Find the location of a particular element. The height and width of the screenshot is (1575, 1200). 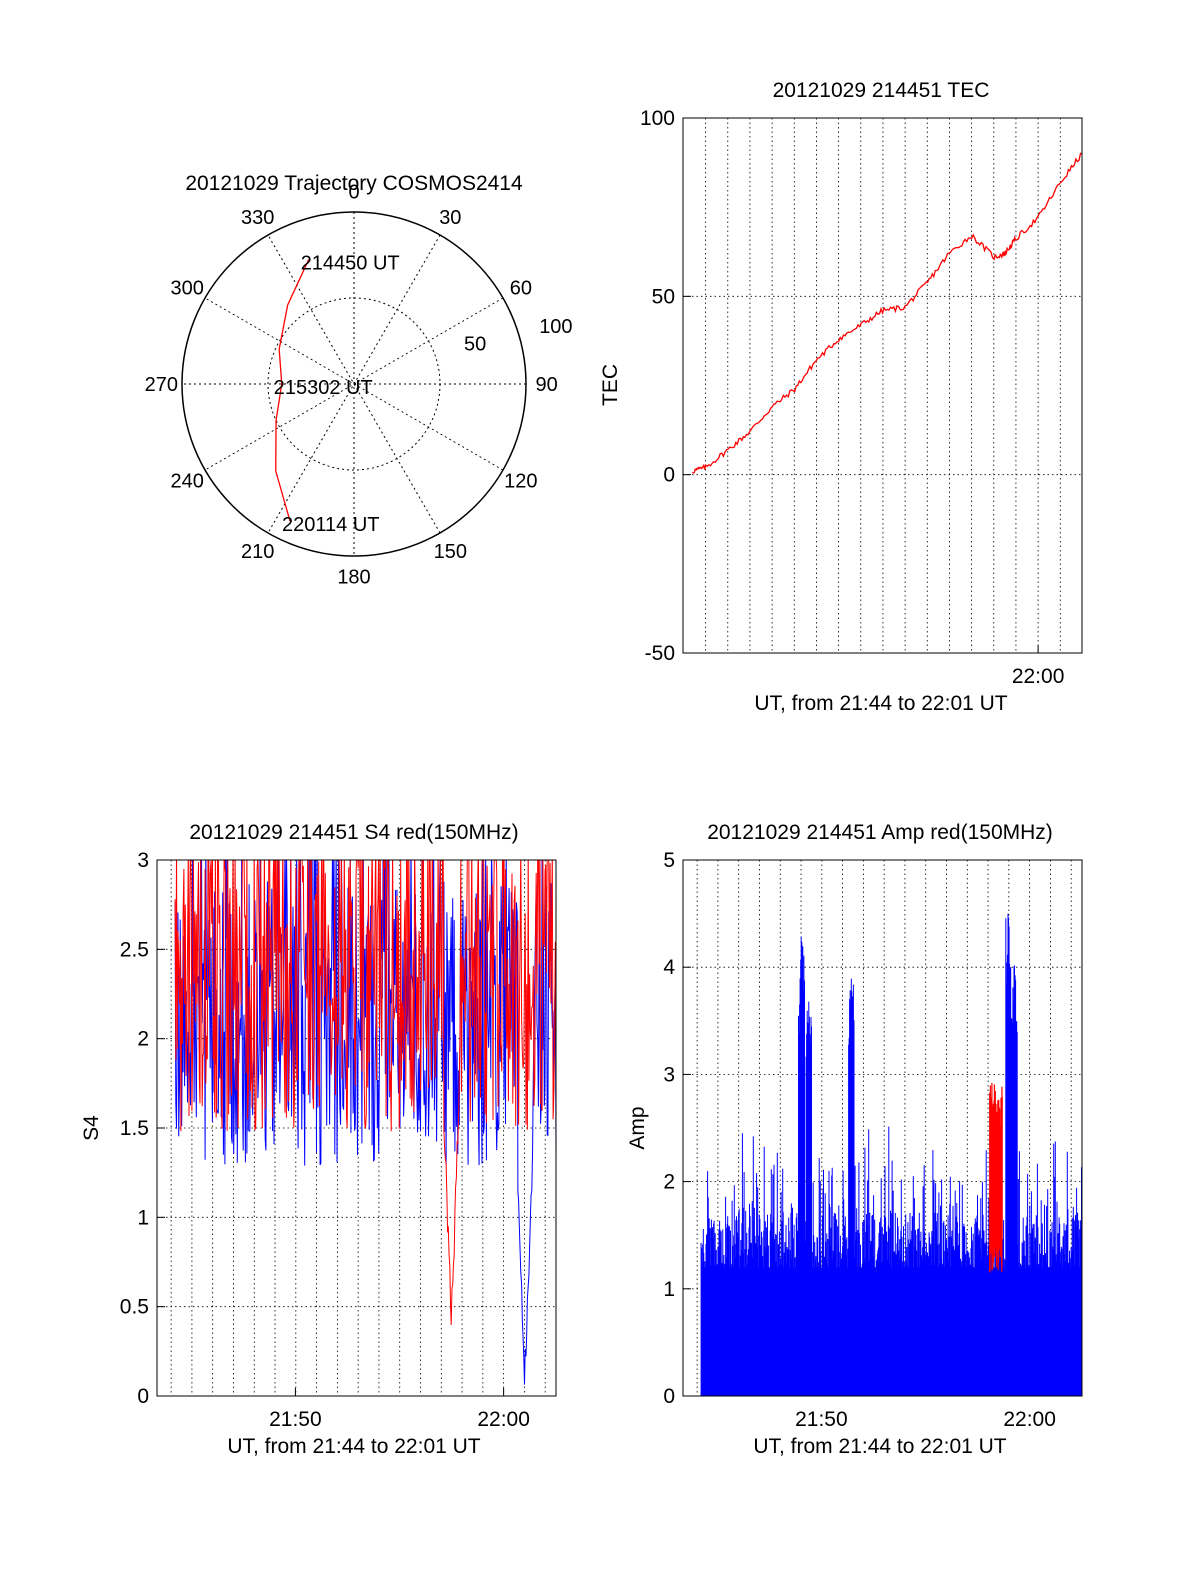

polar-radial-label: 50 is located at coordinates (475, 344).